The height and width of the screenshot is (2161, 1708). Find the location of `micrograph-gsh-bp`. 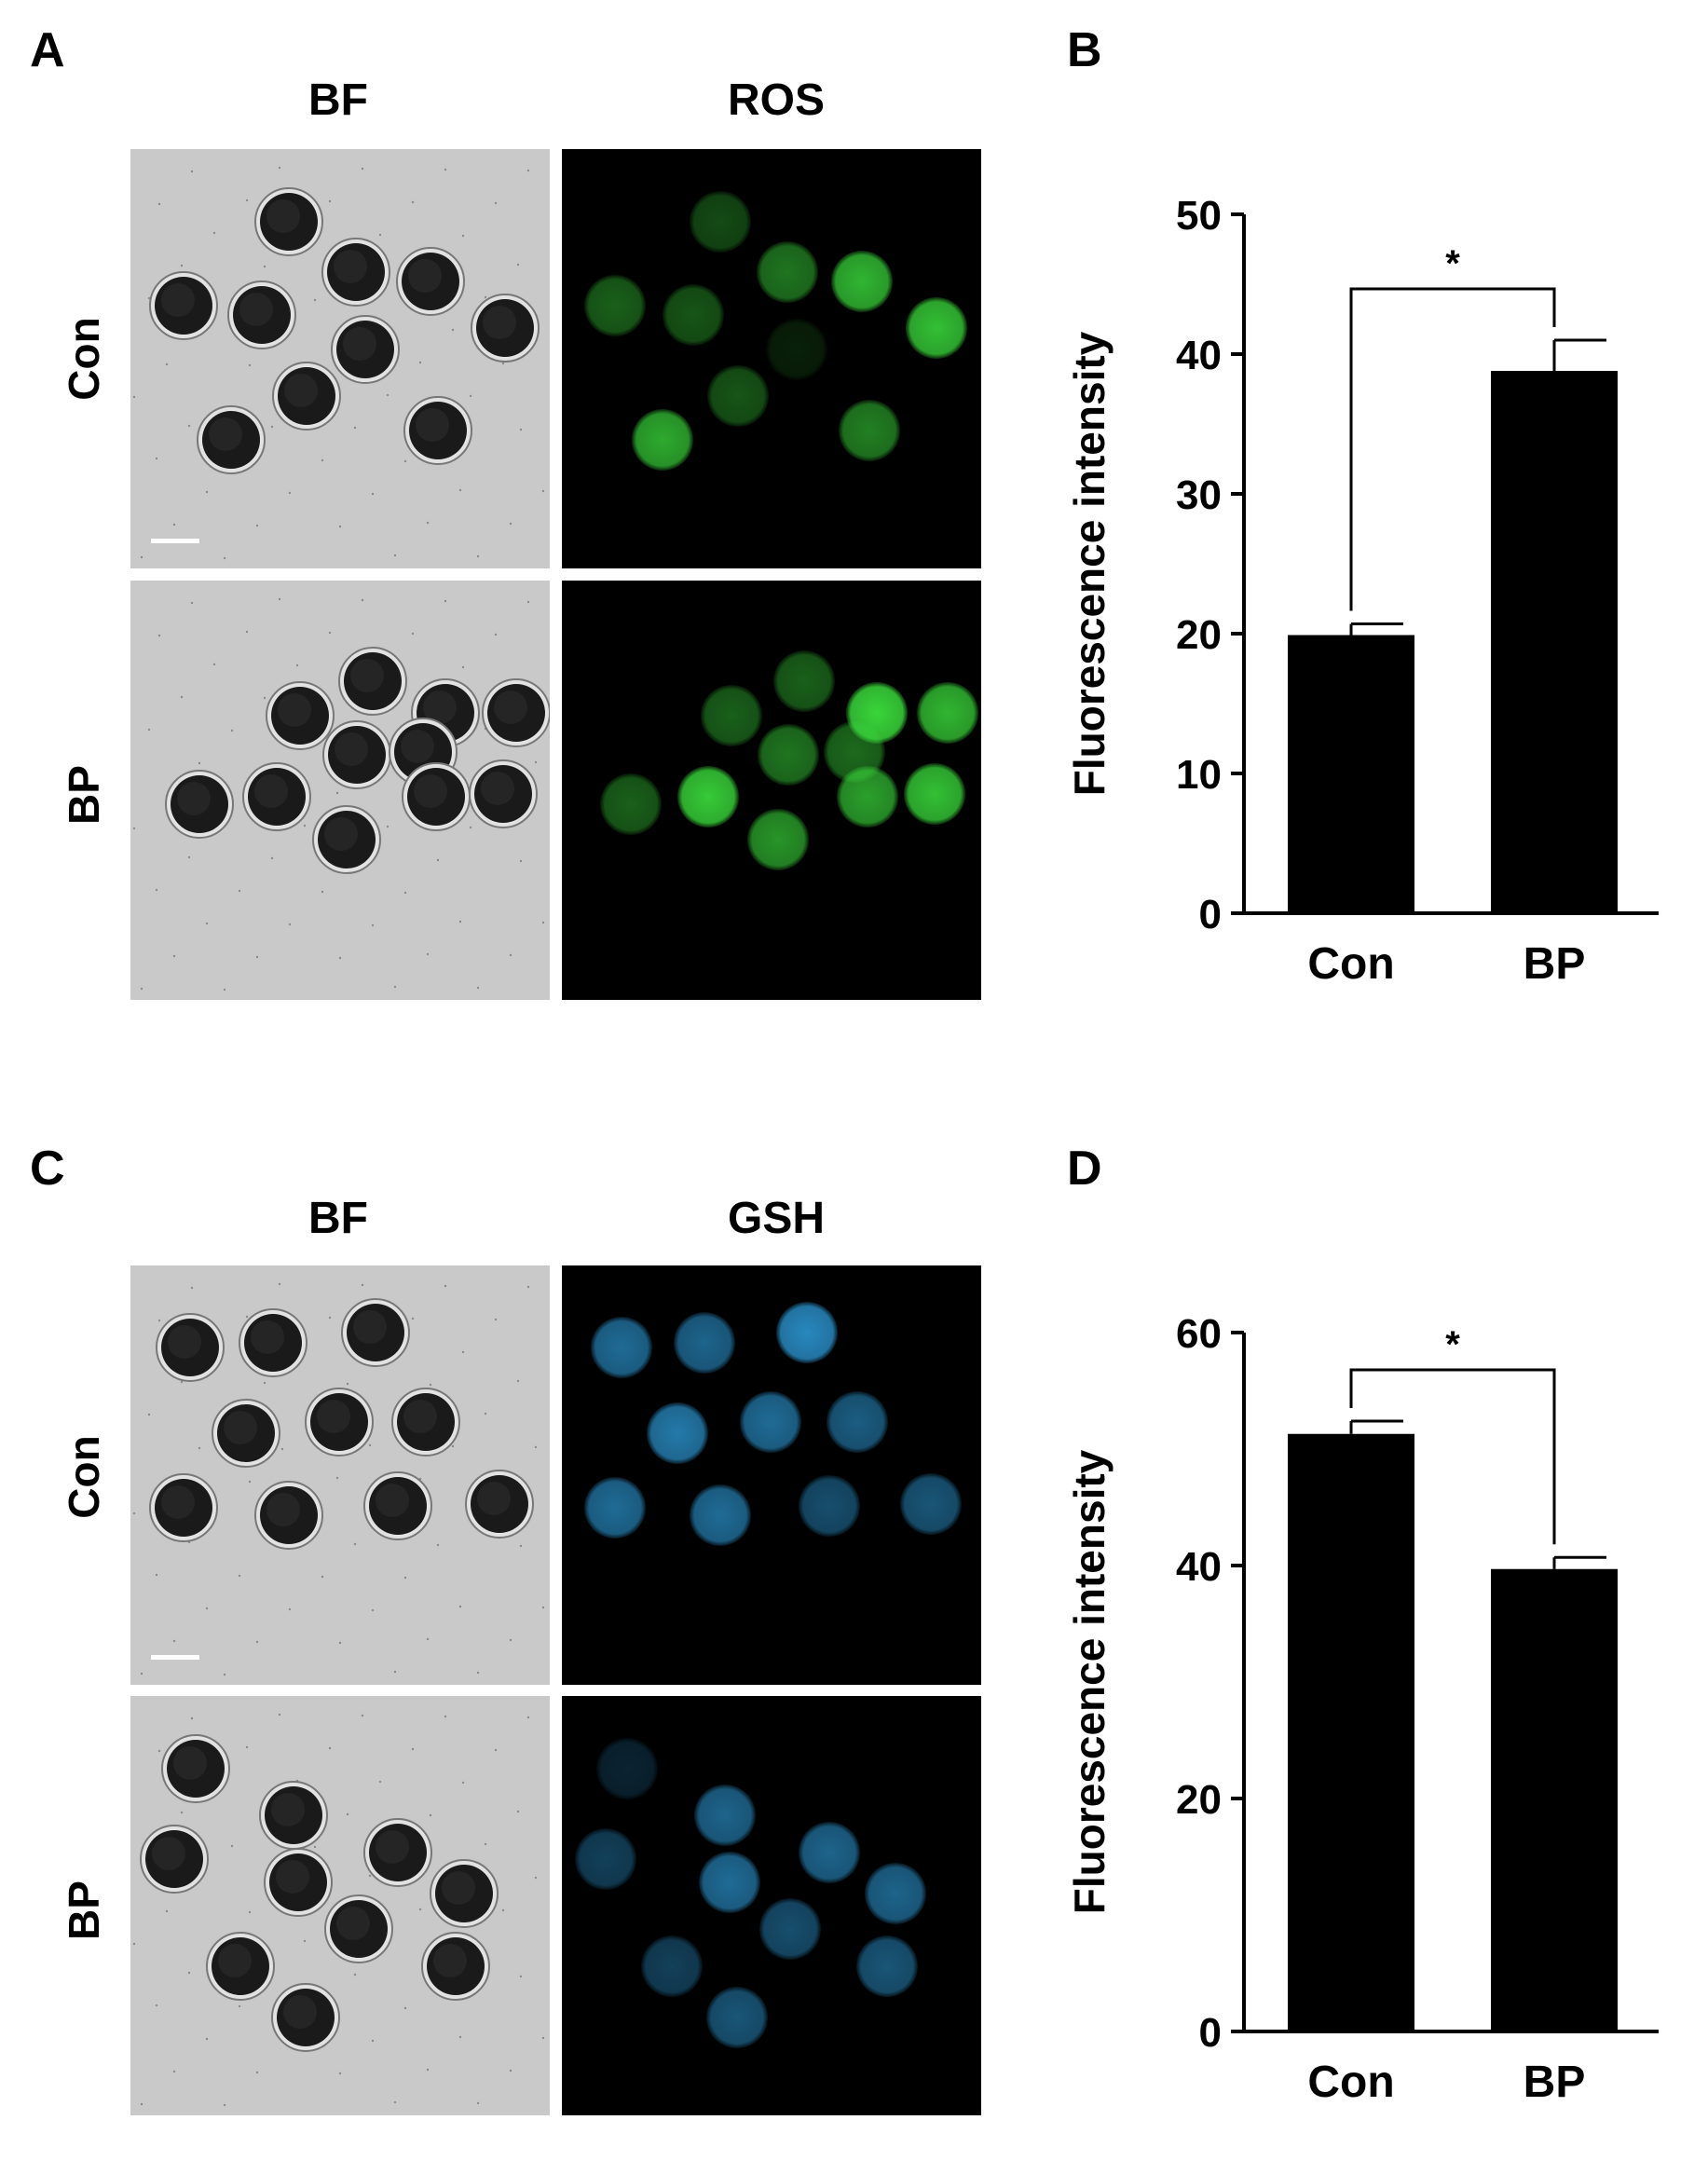

micrograph-gsh-bp is located at coordinates (771, 1905).